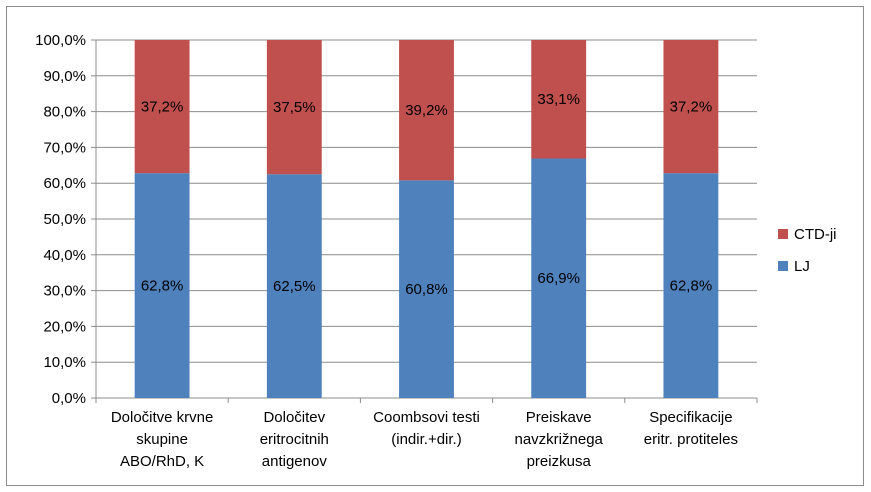 This screenshot has height=492, width=871. I want to click on y-tick-label: 80,0%, so click(64, 112).